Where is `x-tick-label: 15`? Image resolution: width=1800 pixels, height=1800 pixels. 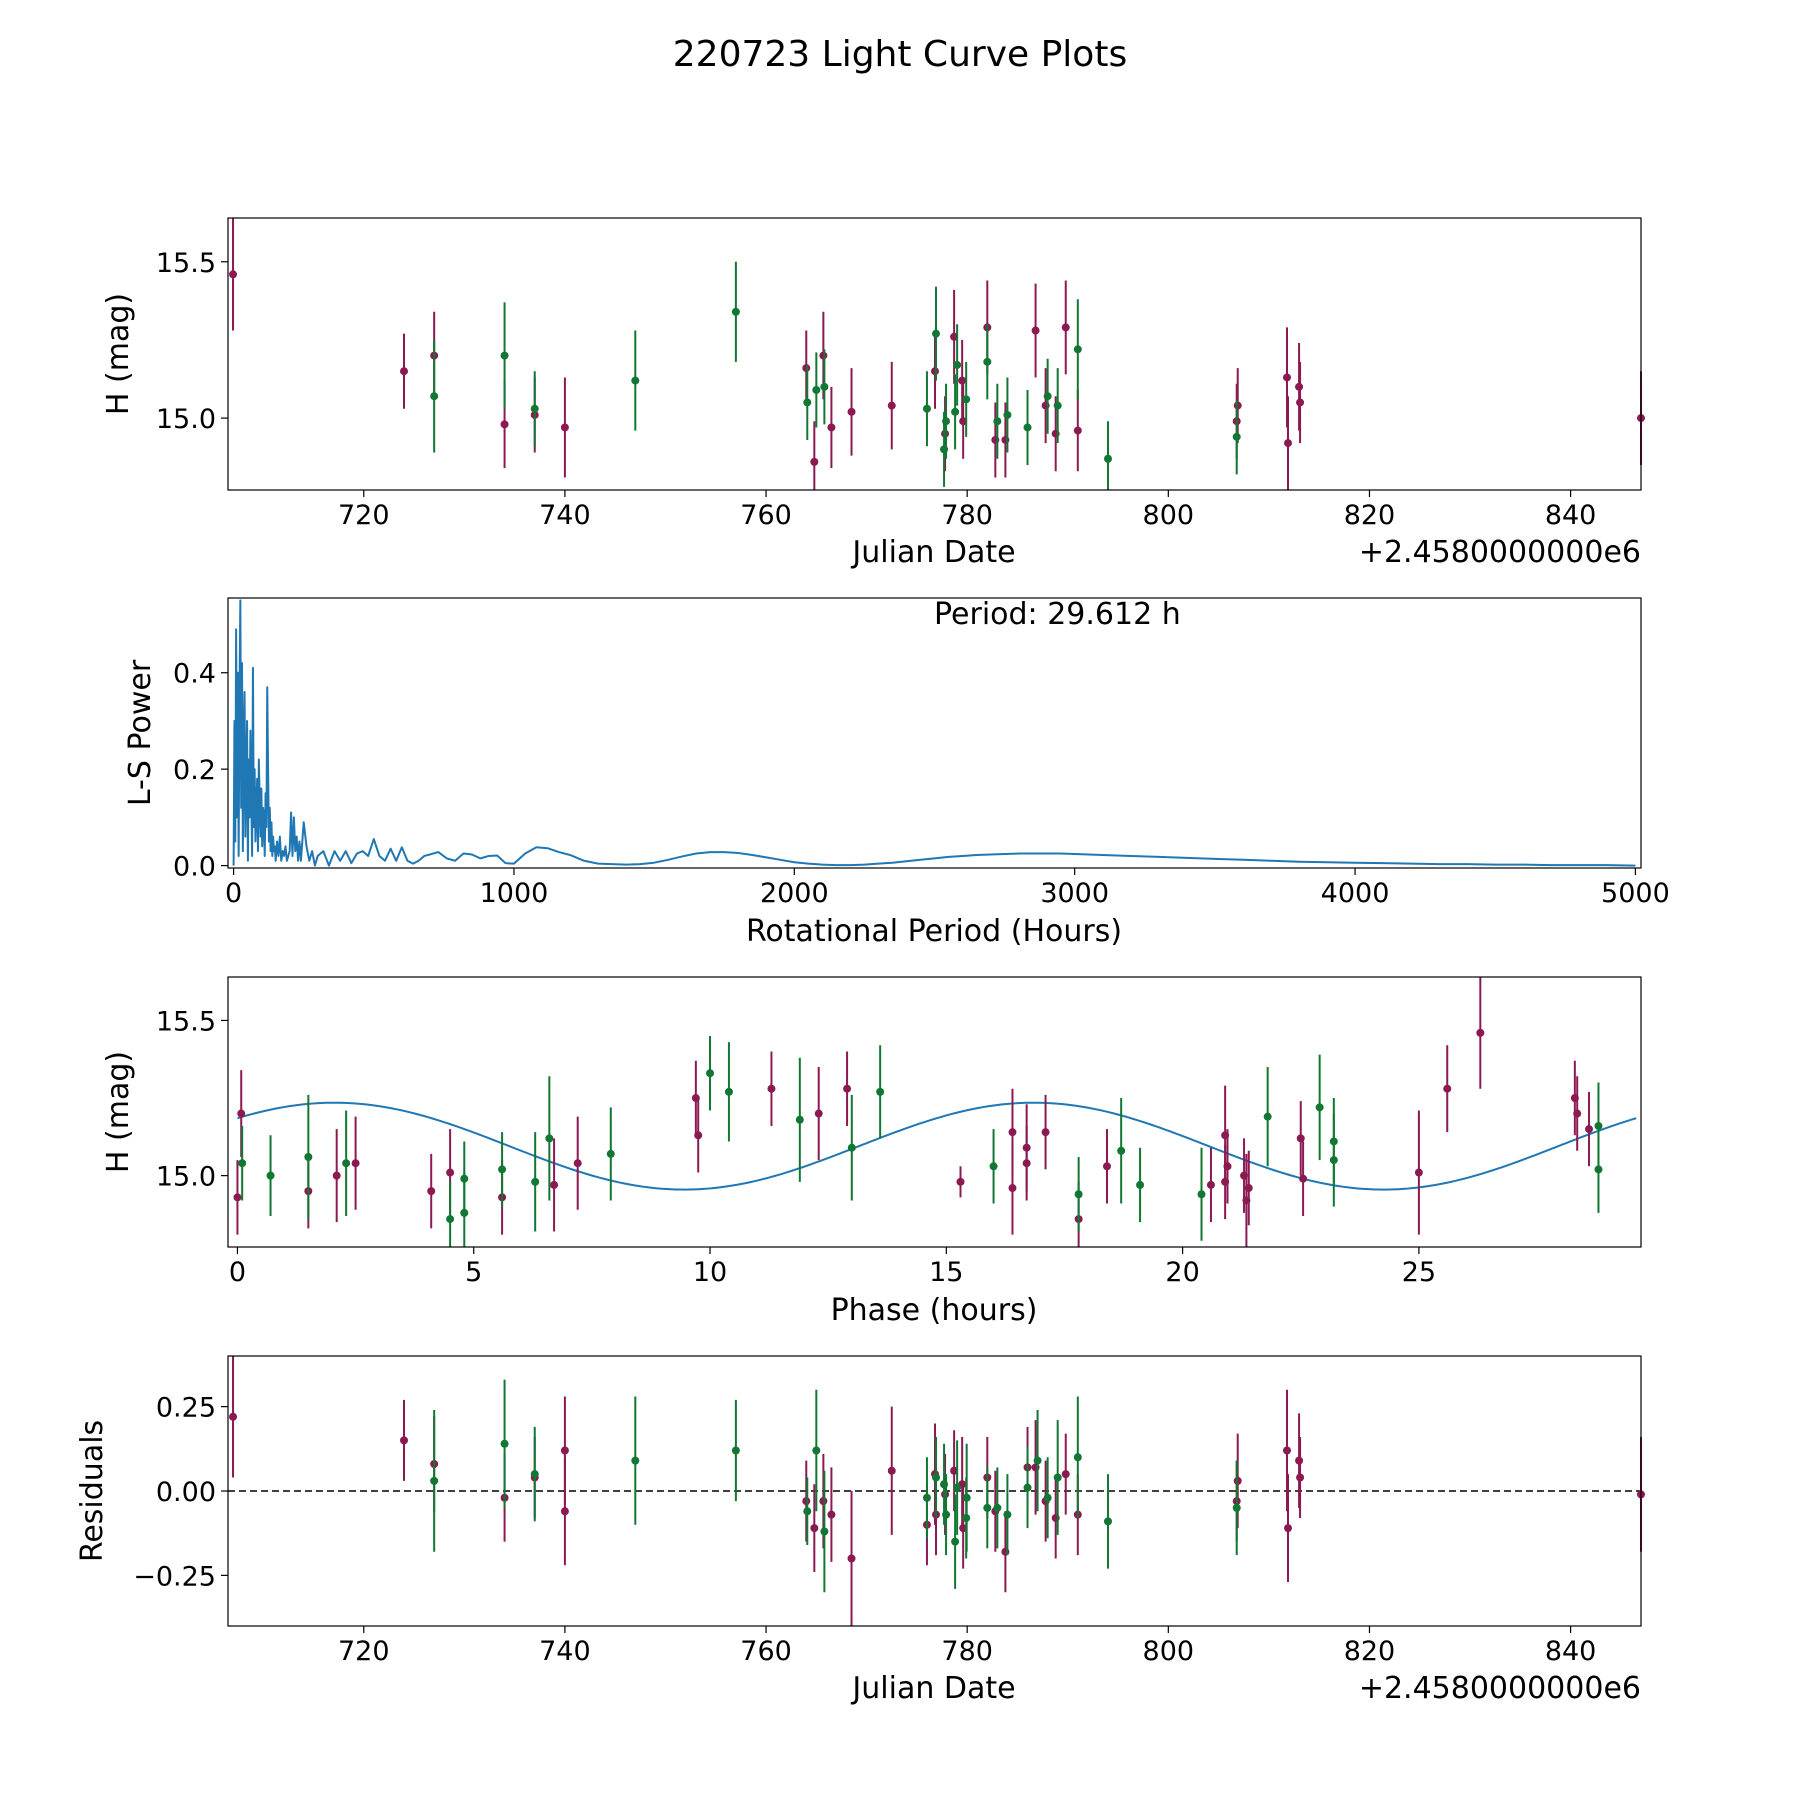 x-tick-label: 15 is located at coordinates (946, 1272).